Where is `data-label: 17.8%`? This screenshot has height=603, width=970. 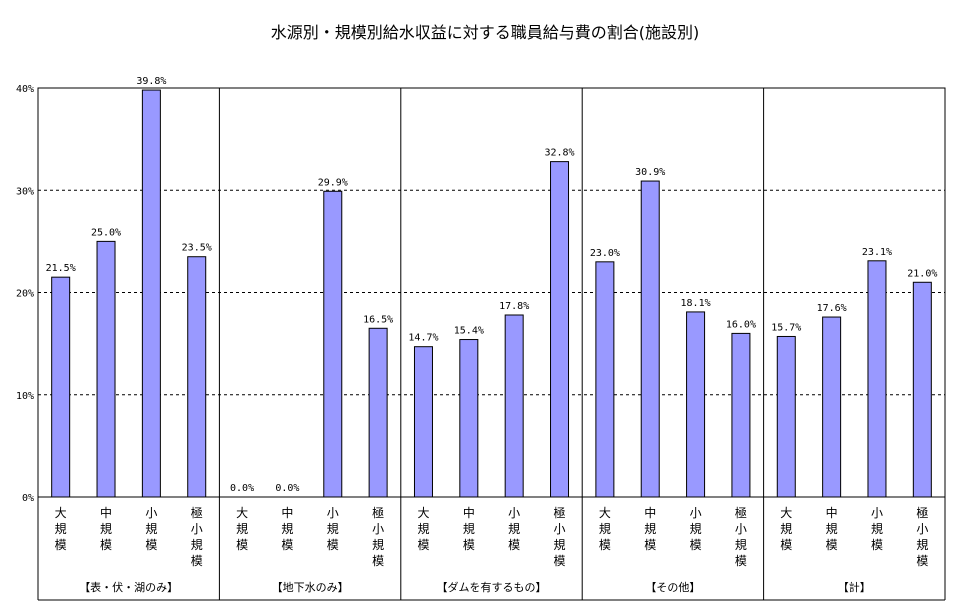
data-label: 17.8% is located at coordinates (514, 306).